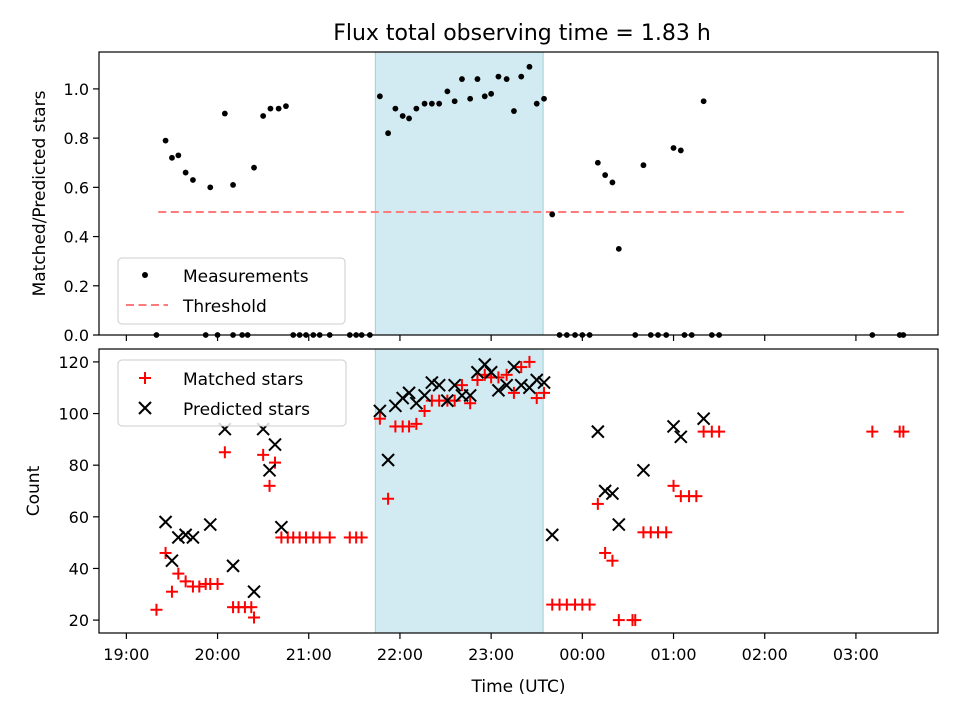 The height and width of the screenshot is (720, 960). I want to click on y-axis-ticks: 20 40 60 80 100 120, so click(78, 491).